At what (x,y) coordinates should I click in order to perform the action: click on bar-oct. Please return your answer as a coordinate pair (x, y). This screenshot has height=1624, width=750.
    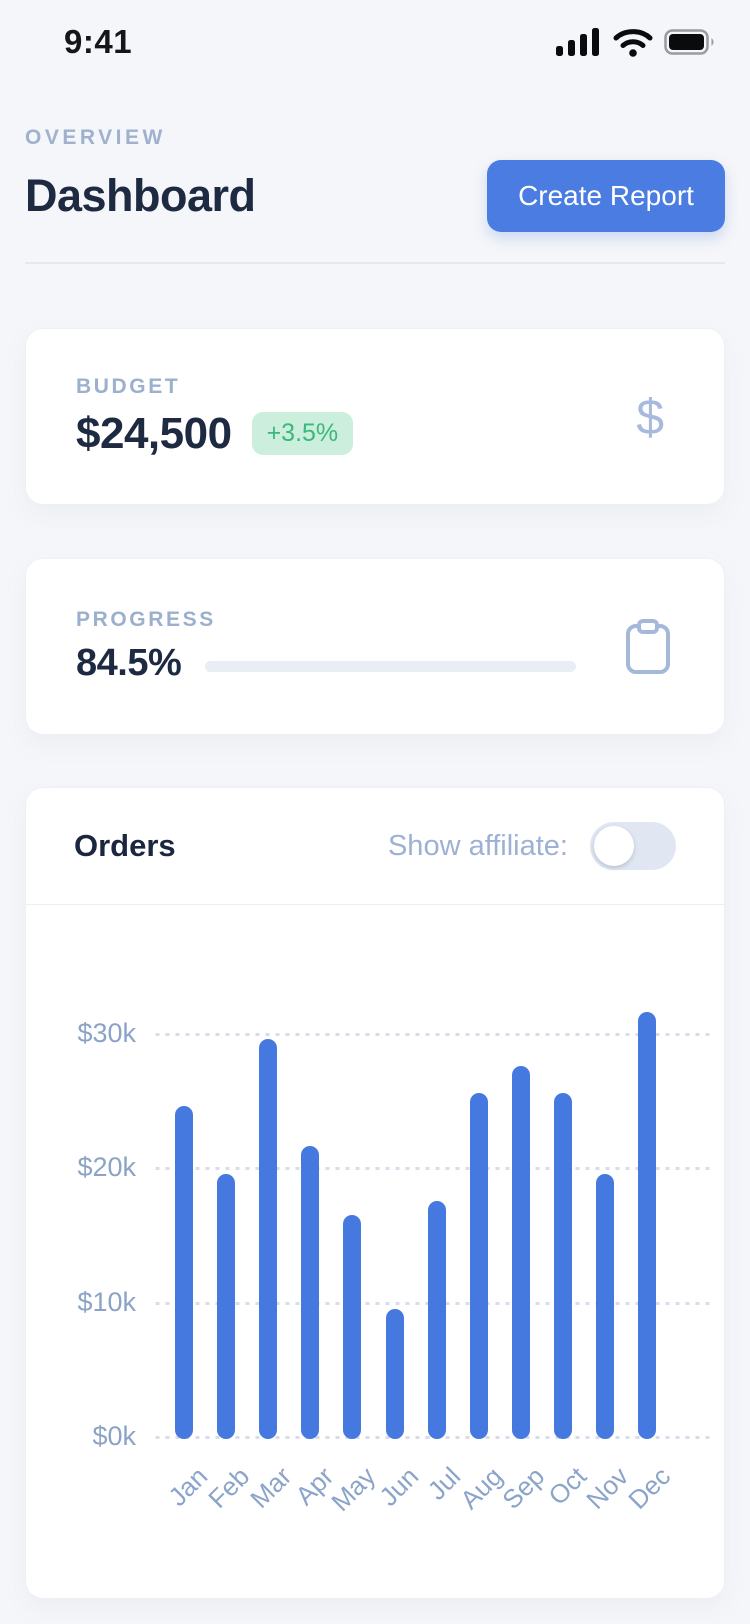
    Looking at the image, I should click on (562, 1265).